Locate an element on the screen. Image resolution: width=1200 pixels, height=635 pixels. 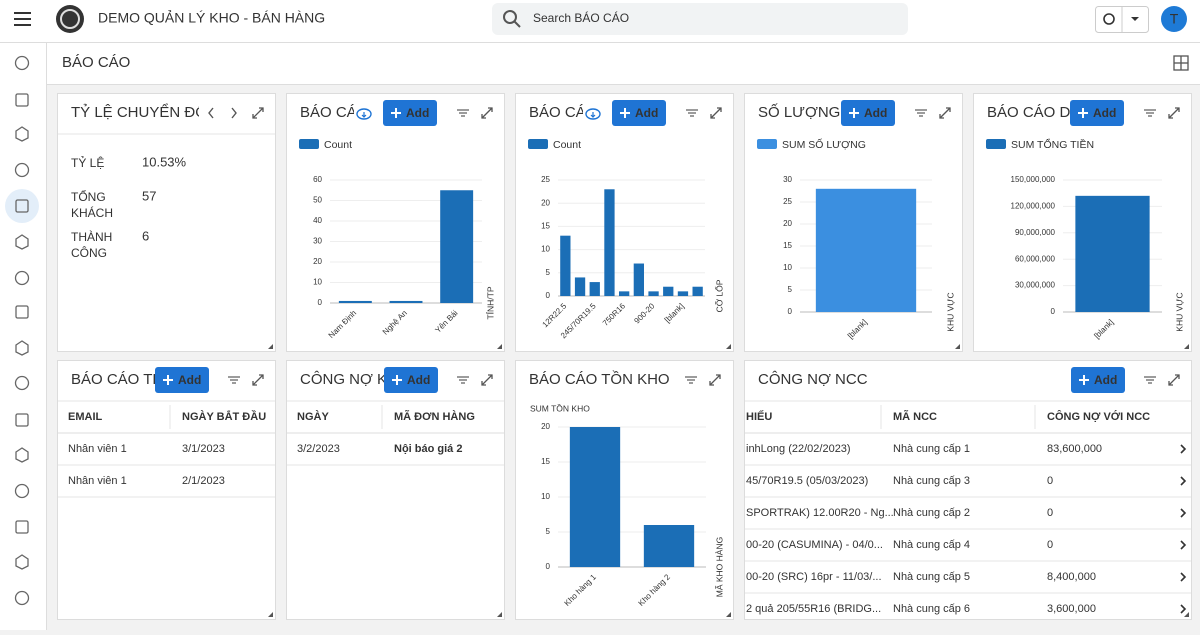
x-axis-title: KHU VỰC is located at coordinates (1179, 311).